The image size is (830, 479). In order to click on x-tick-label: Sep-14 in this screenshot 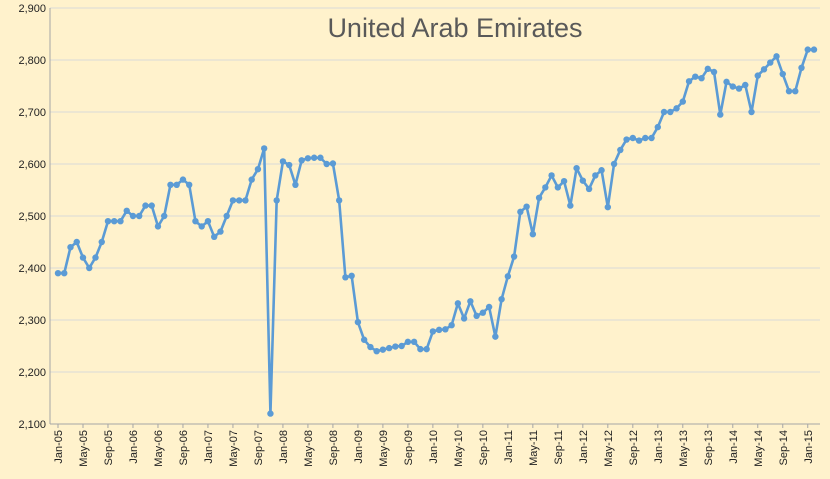, I will do `click(784, 447)`.